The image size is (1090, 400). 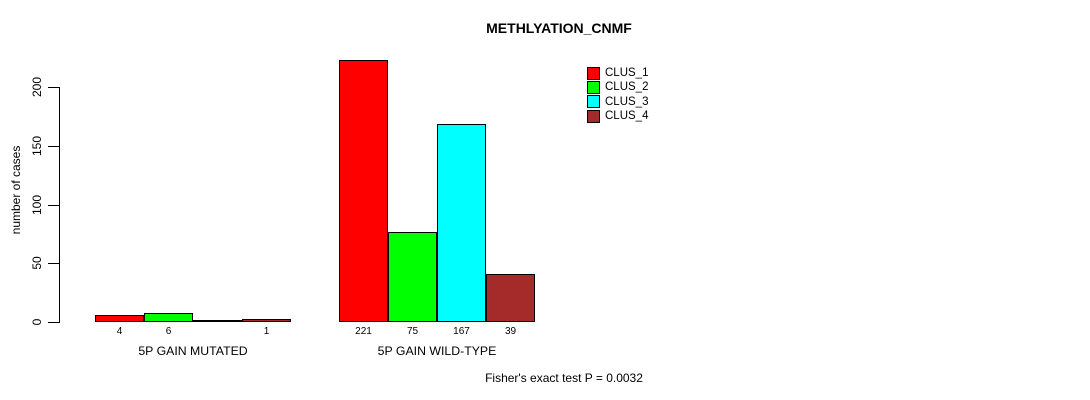 I want to click on legend: CLUS_1 CLUS_2 CLUS_3 CLUS_4, so click(x=617, y=94).